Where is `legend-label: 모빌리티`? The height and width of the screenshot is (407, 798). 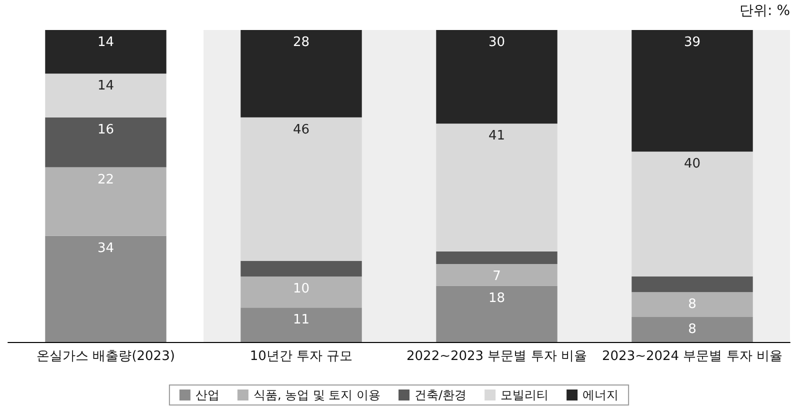 legend-label: 모빌리티 is located at coordinates (524, 395).